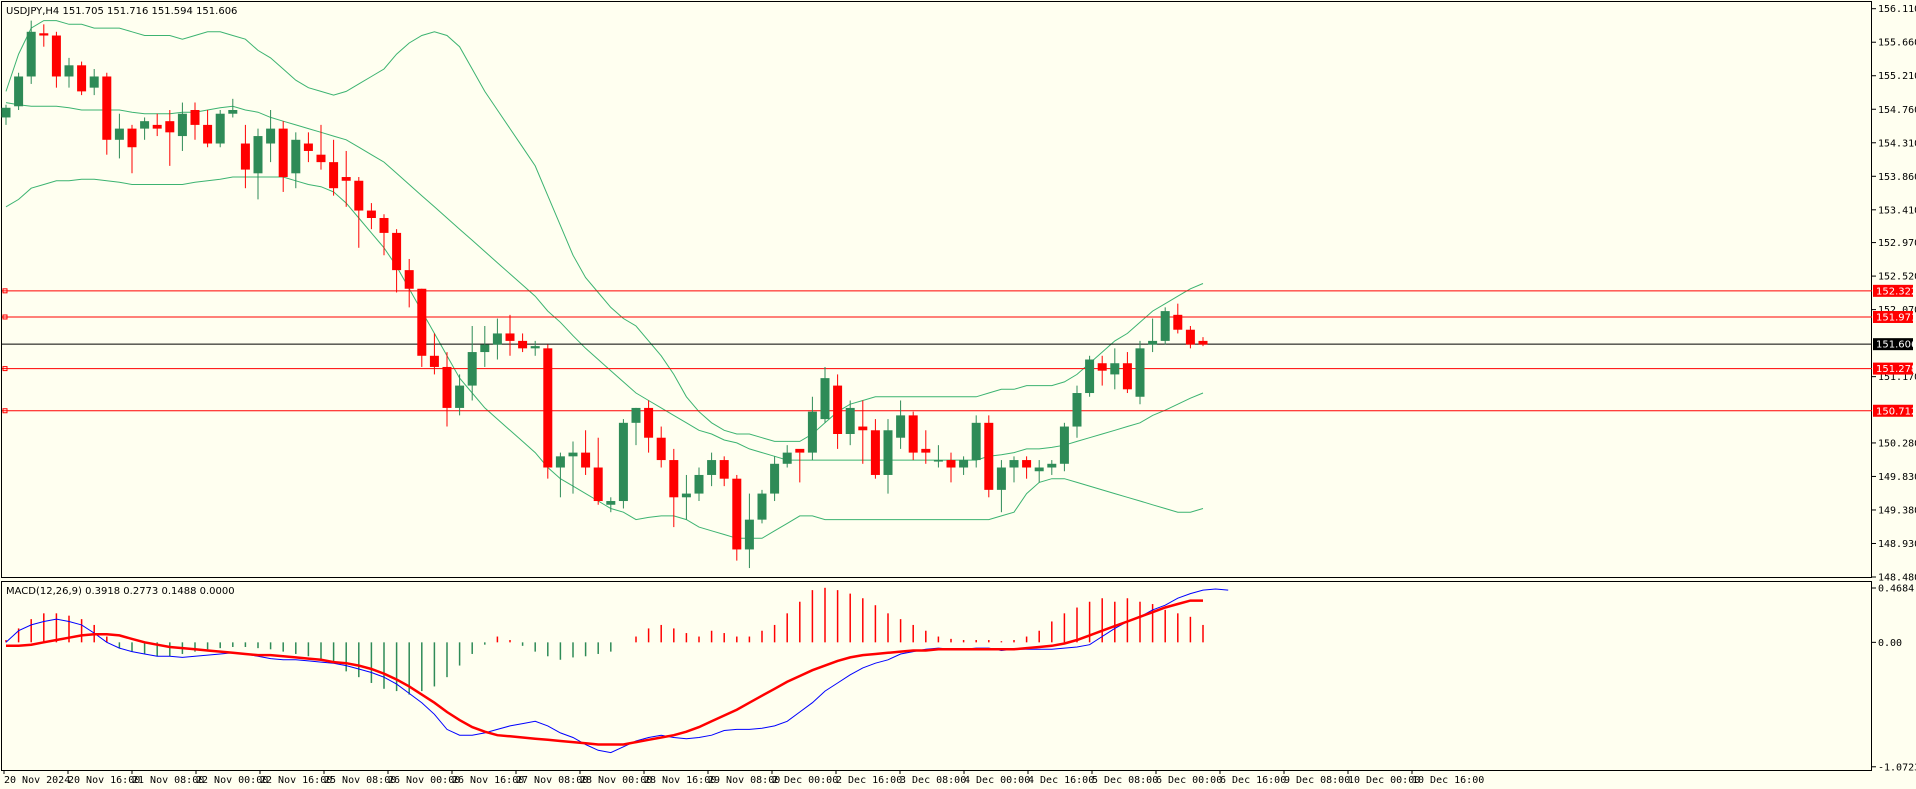 Image resolution: width=1916 pixels, height=789 pixels. What do you see at coordinates (744, 780) in the screenshot?
I see `time-tick-label: 29 Nov 08:00` at bounding box center [744, 780].